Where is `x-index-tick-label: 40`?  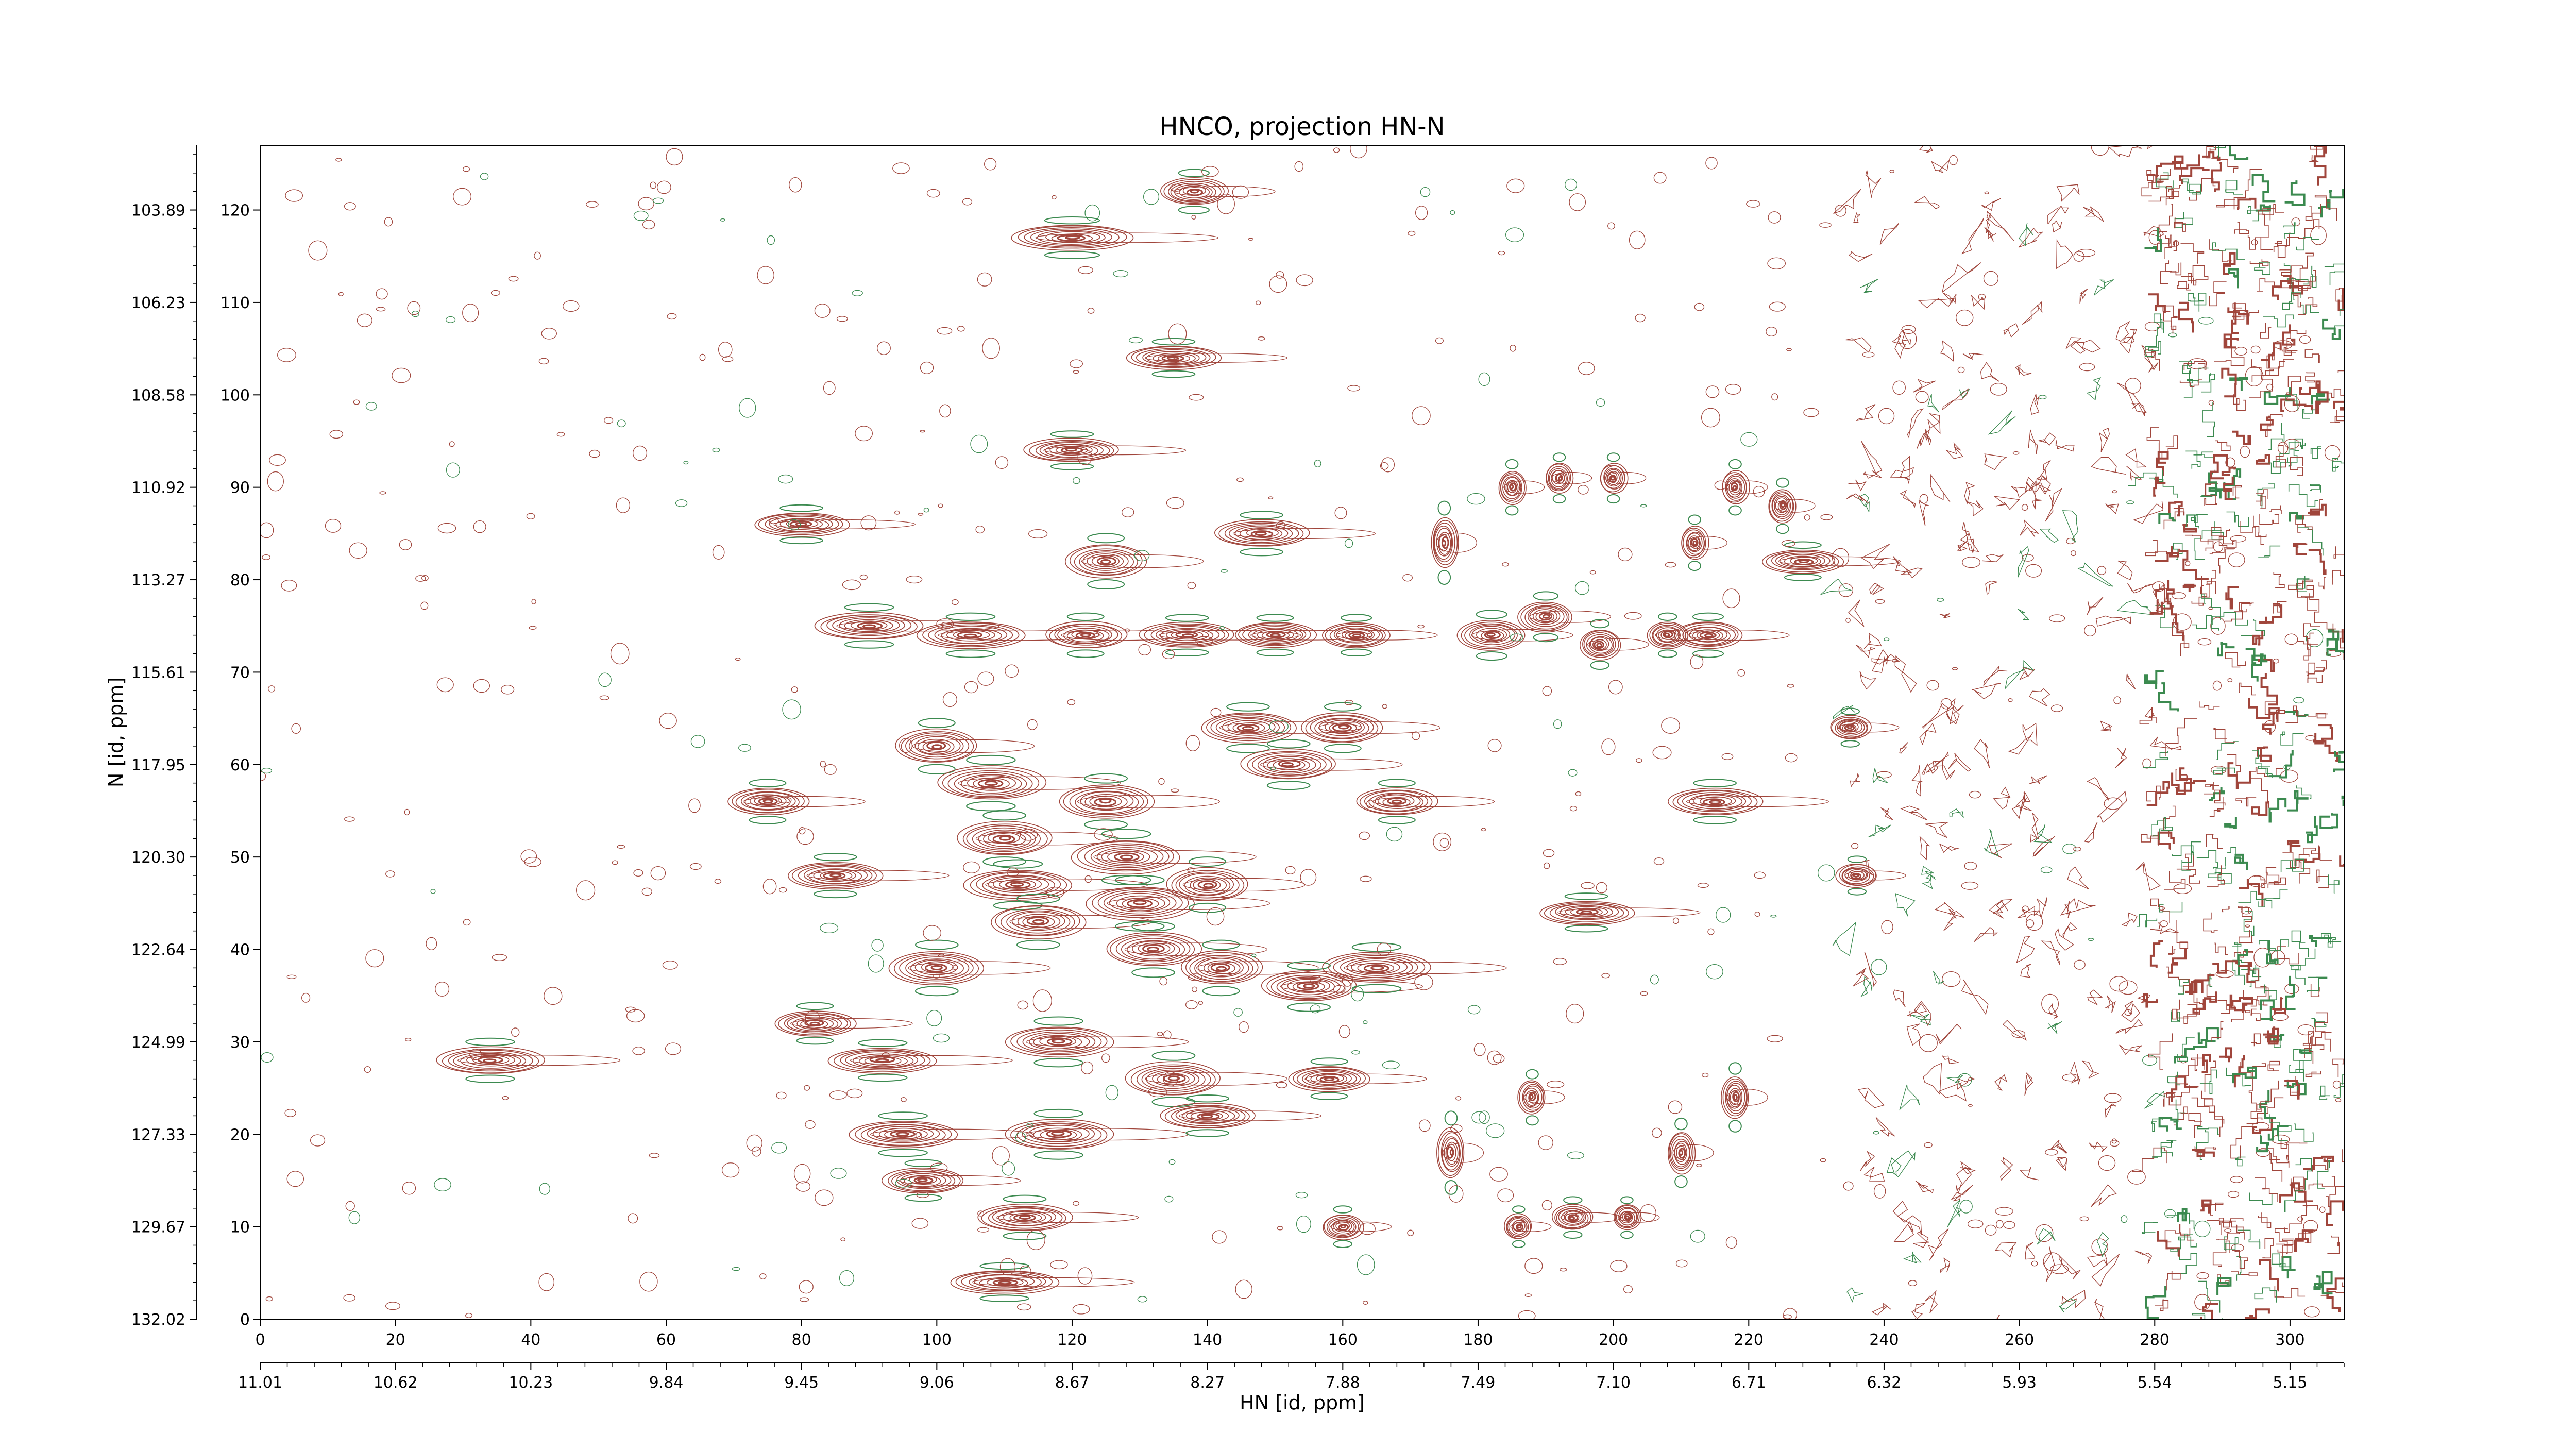
x-index-tick-label: 40 is located at coordinates (530, 1340).